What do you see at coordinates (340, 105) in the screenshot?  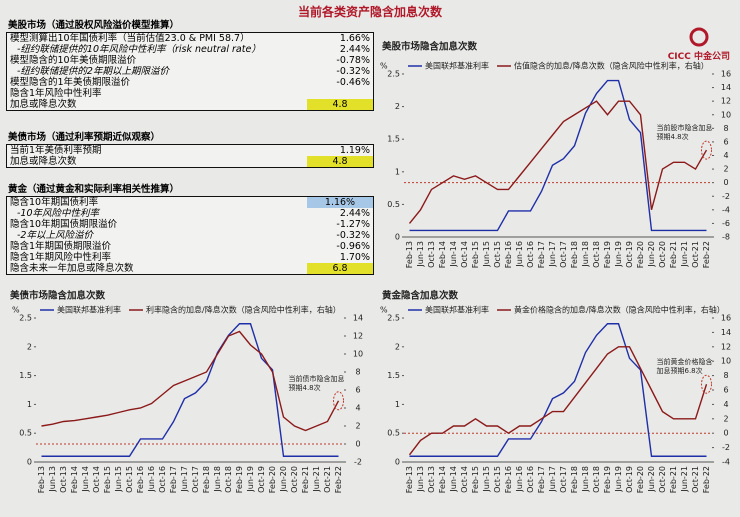 I see `row-value: 4.8` at bounding box center [340, 105].